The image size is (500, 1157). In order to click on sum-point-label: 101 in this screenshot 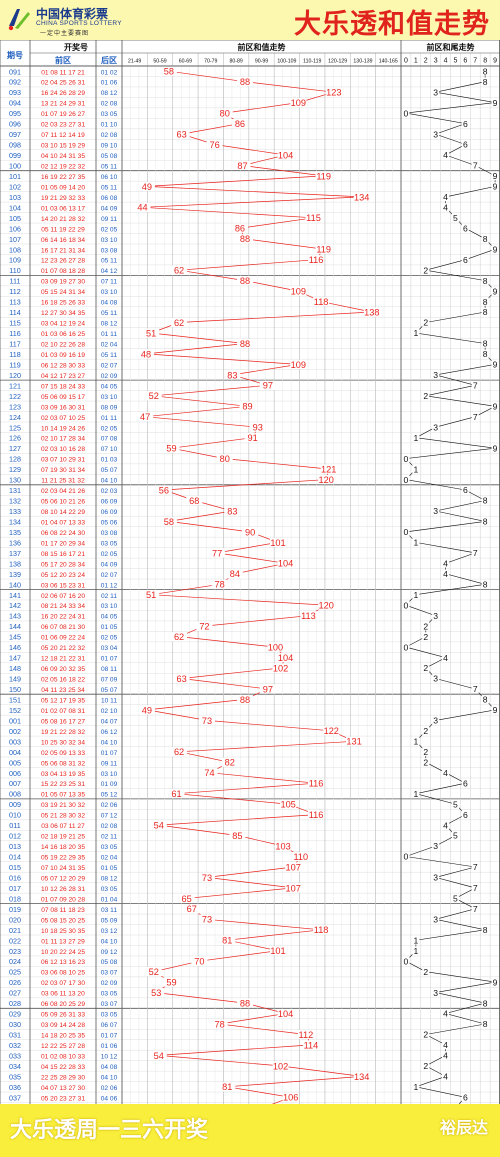, I will do `click(277, 951)`.